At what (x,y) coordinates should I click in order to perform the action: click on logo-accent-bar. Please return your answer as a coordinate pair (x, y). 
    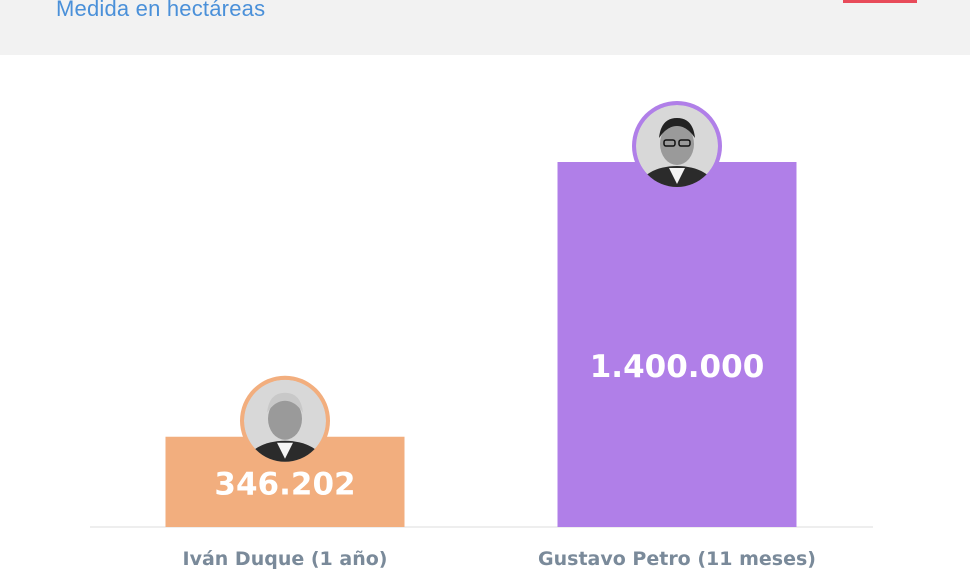
    Looking at the image, I should click on (880, 1).